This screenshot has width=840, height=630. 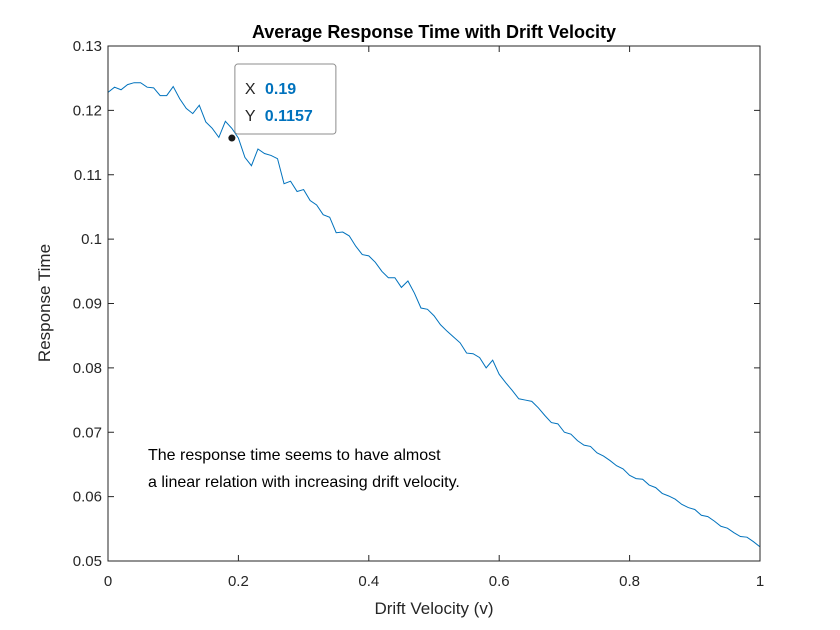 What do you see at coordinates (499, 581) in the screenshot?
I see `x-tick-label: 0.6` at bounding box center [499, 581].